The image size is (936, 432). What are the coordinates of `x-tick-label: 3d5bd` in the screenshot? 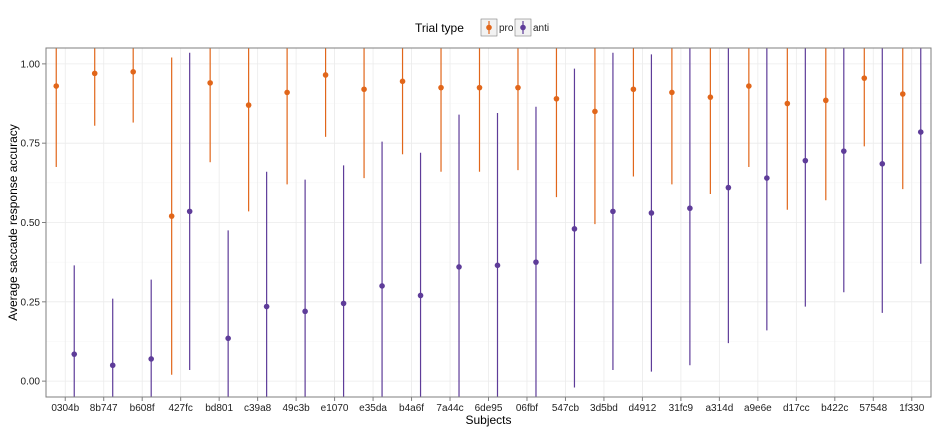 It's located at (604, 408).